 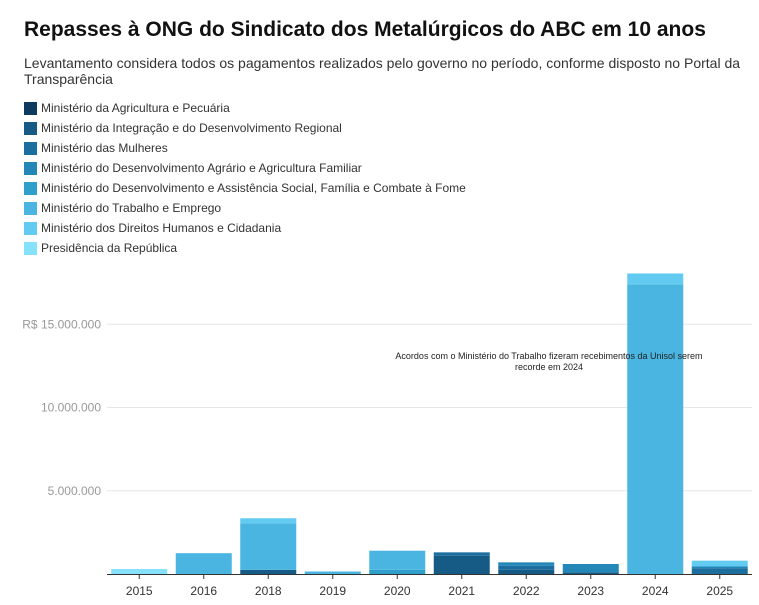 I want to click on legend-item: Ministério das Mulheres, so click(x=245, y=148).